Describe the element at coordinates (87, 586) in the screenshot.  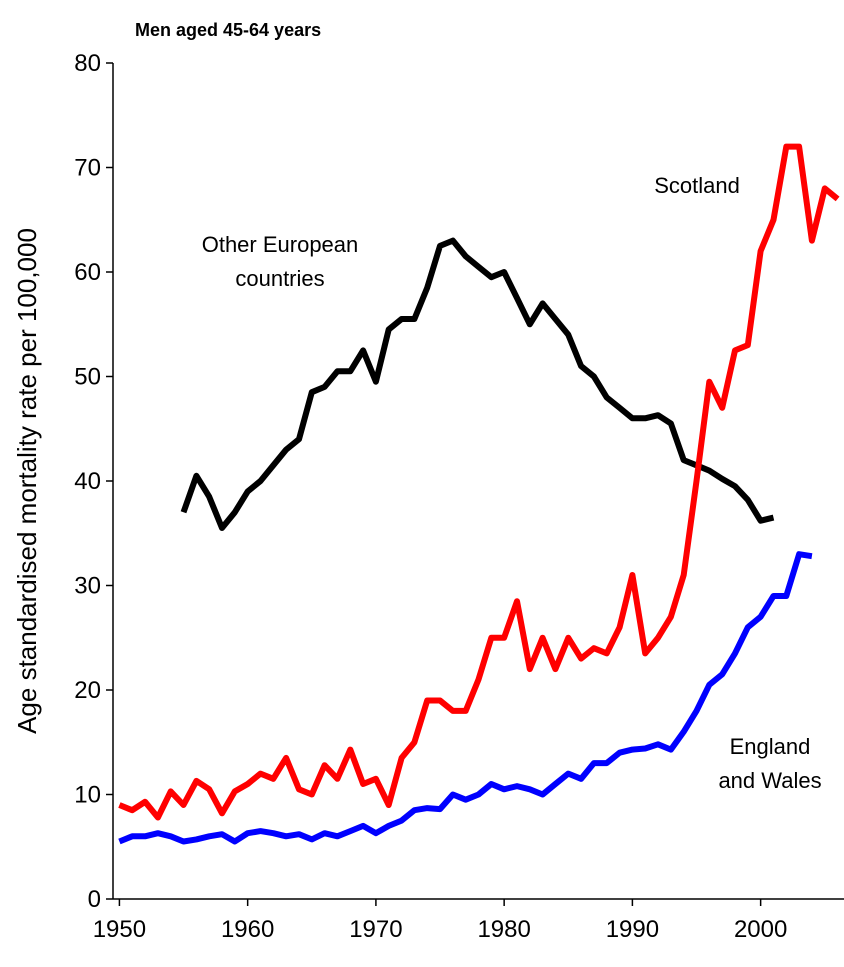
I see `y-tick-label: 30` at that location.